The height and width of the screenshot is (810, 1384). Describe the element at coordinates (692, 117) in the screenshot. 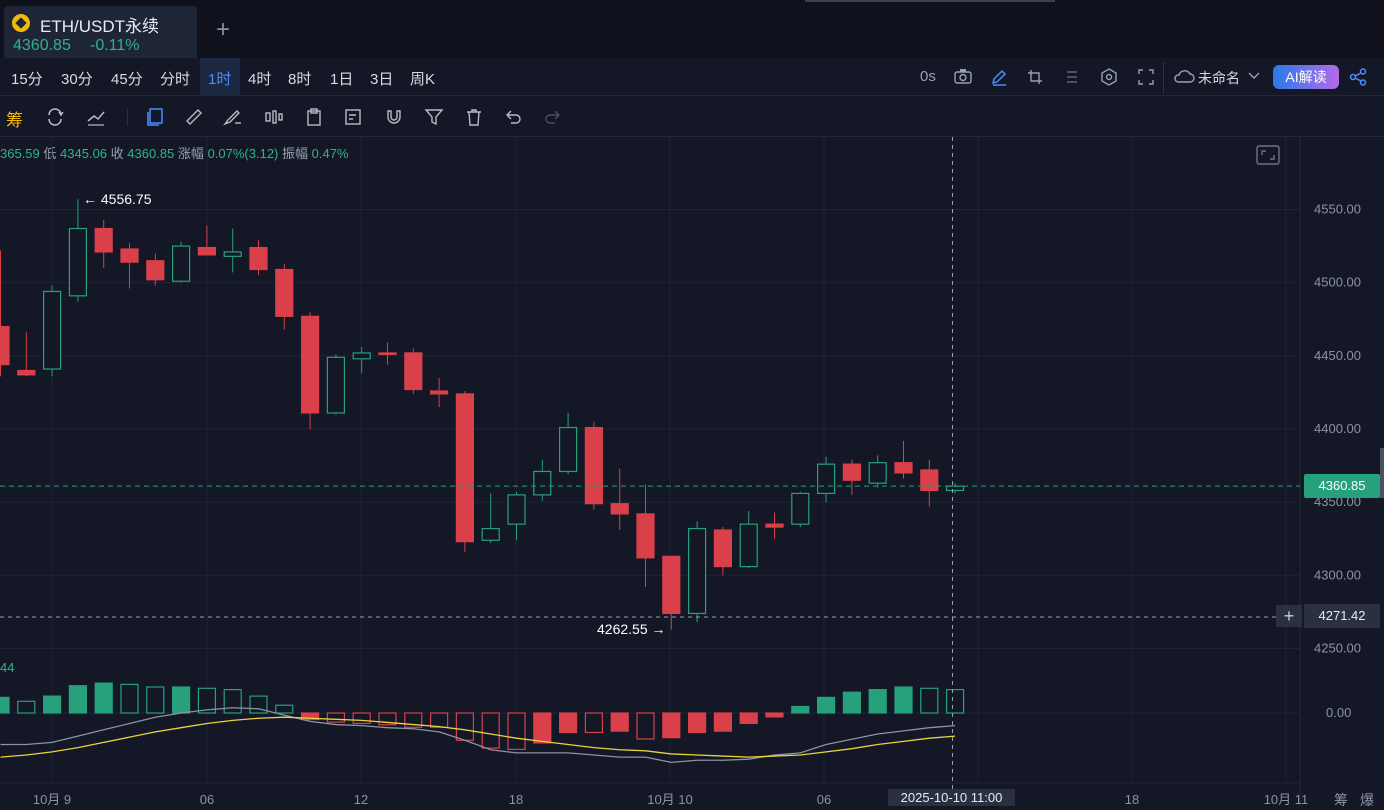

I see `drawing-toolbar: 筹` at that location.